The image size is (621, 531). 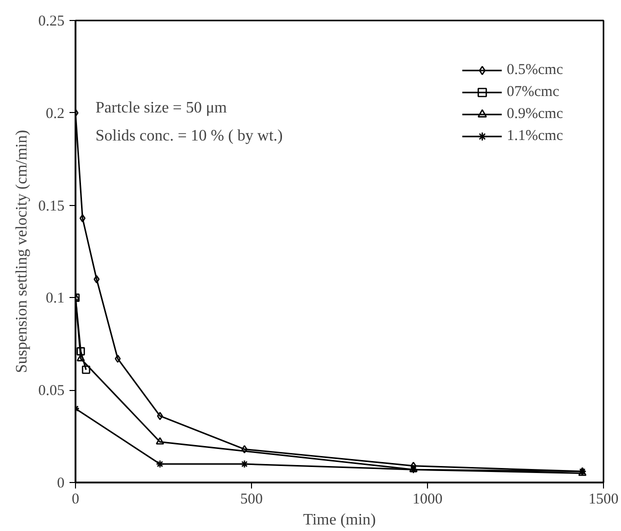 I want to click on y-tick-label: 0.2, so click(x=55, y=114).